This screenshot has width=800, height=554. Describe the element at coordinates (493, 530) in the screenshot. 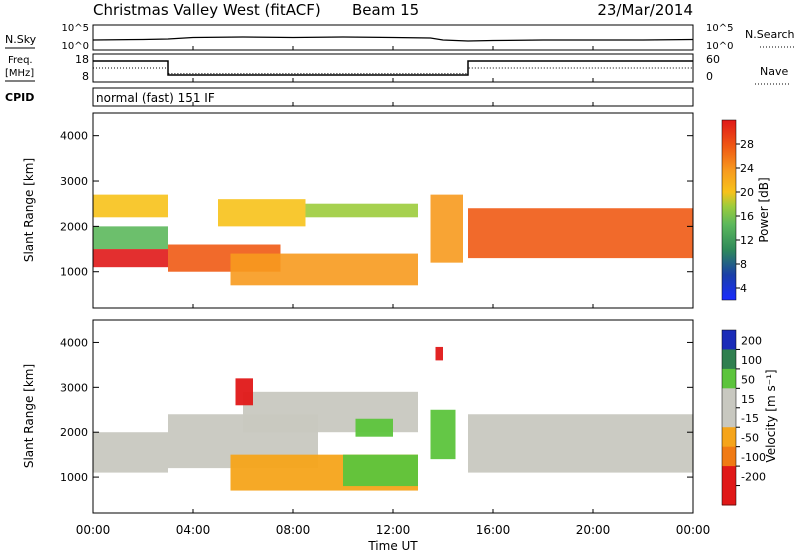

I see `x-ticklabel-4: 16:00` at that location.